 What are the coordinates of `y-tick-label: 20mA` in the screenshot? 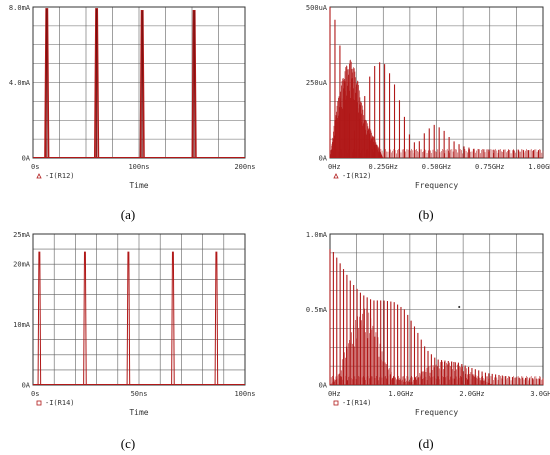 It's located at (22, 265).